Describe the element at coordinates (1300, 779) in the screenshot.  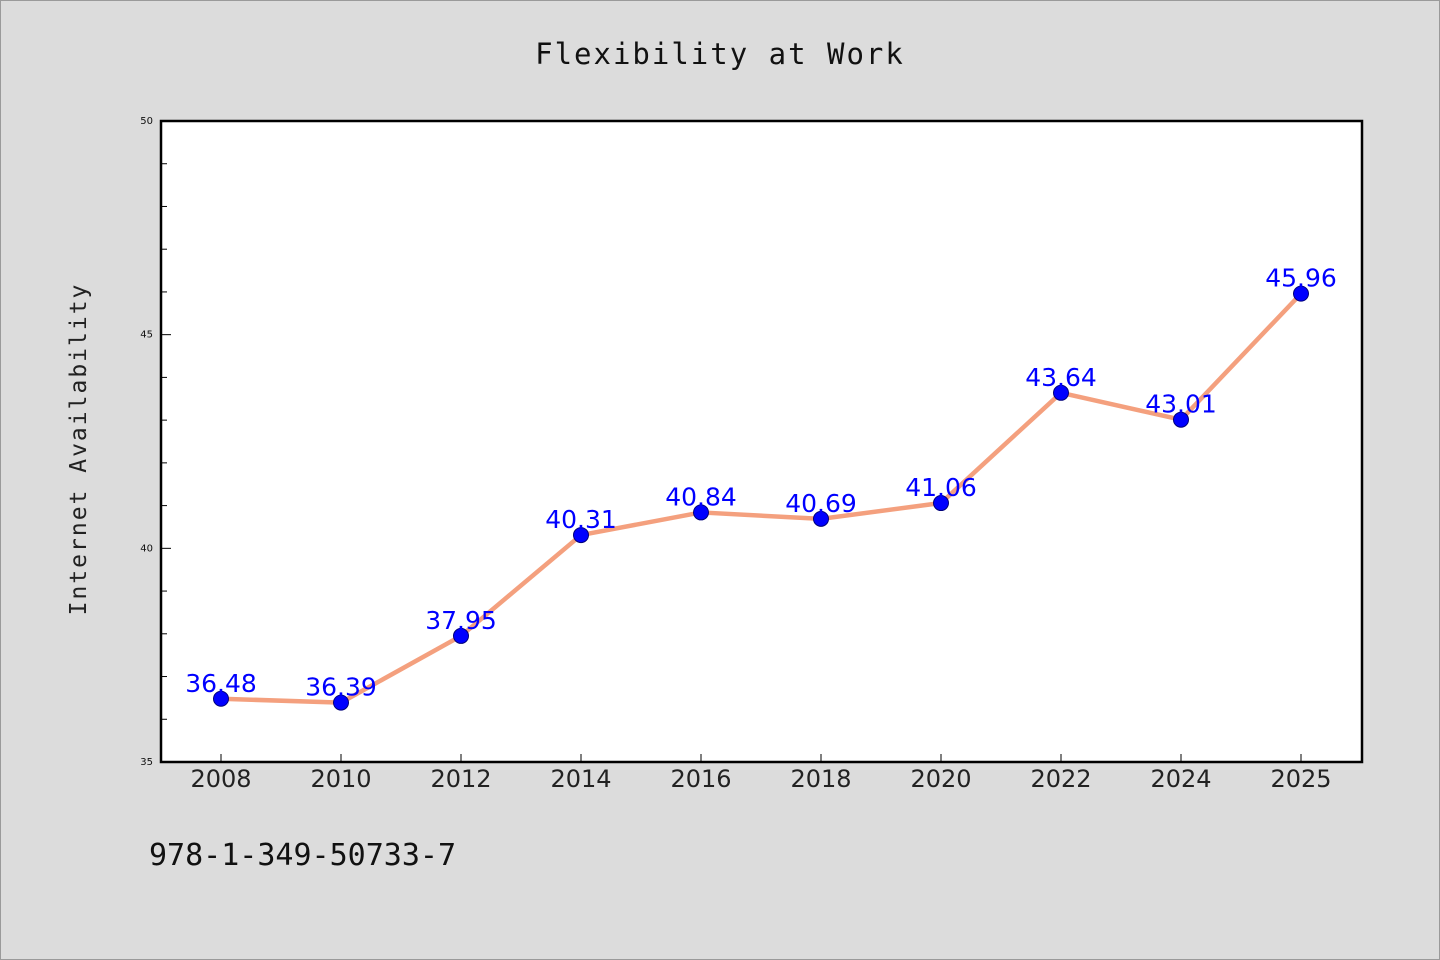
I see `x-tick-label: 2025` at that location.